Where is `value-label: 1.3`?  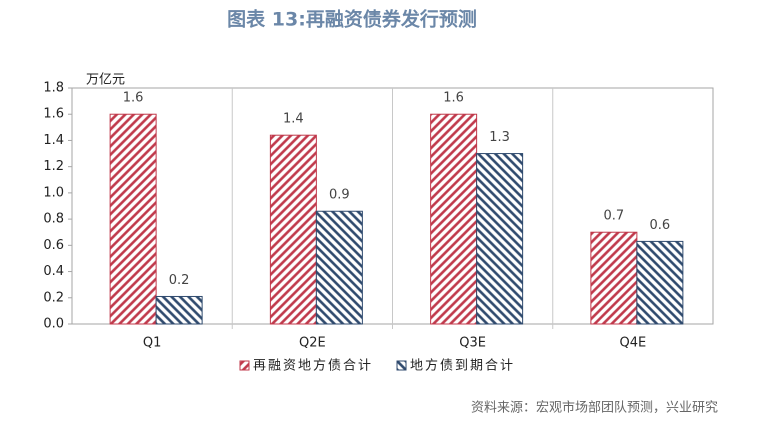 value-label: 1.3 is located at coordinates (499, 137).